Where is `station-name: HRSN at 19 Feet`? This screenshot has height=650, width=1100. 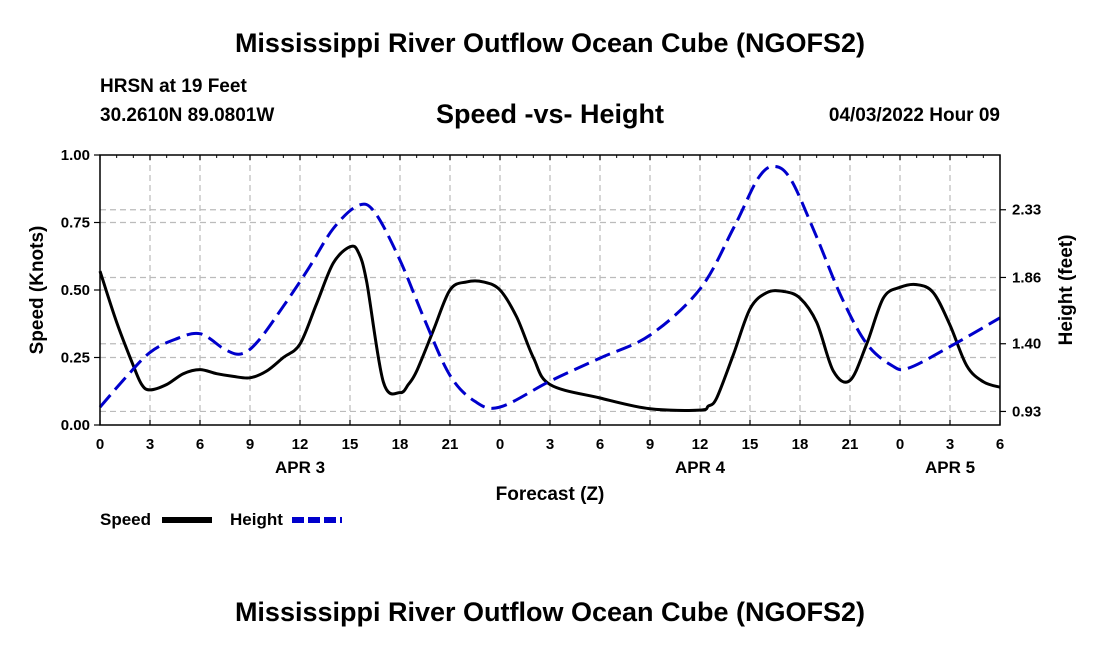
station-name: HRSN at 19 Feet is located at coordinates (173, 86).